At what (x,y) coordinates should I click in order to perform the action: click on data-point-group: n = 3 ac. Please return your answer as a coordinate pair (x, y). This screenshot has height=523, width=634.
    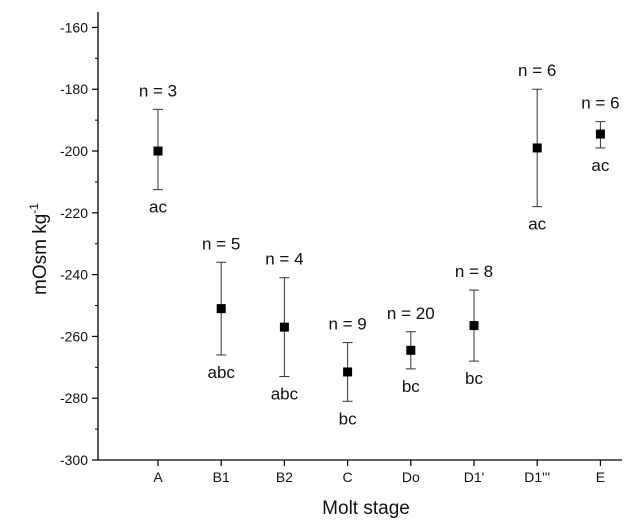
    Looking at the image, I should click on (158, 148).